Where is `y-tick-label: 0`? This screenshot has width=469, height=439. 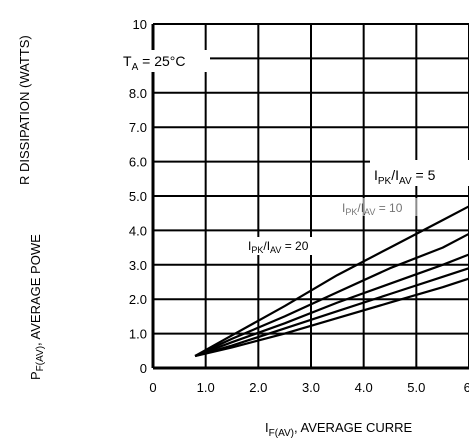 y-tick-label: 0 is located at coordinates (143, 368).